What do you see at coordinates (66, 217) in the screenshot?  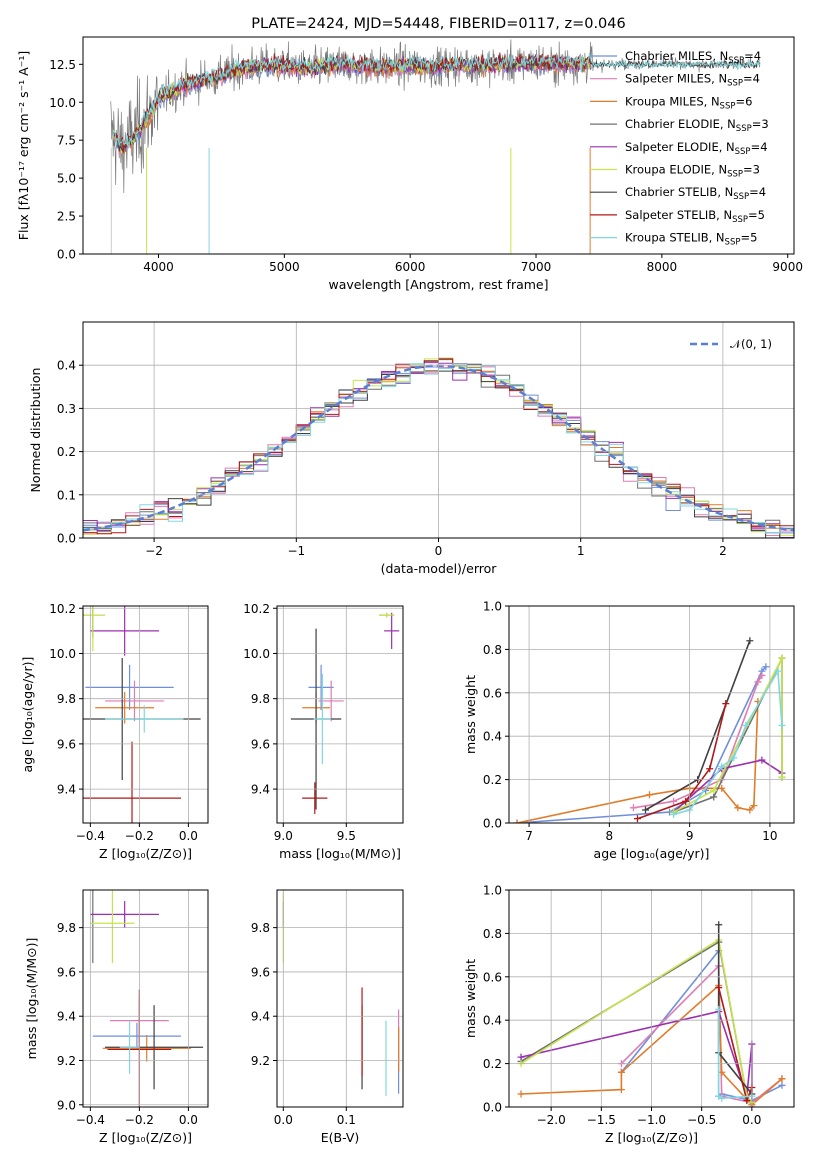 I see `y-tick-label: 2.5` at bounding box center [66, 217].